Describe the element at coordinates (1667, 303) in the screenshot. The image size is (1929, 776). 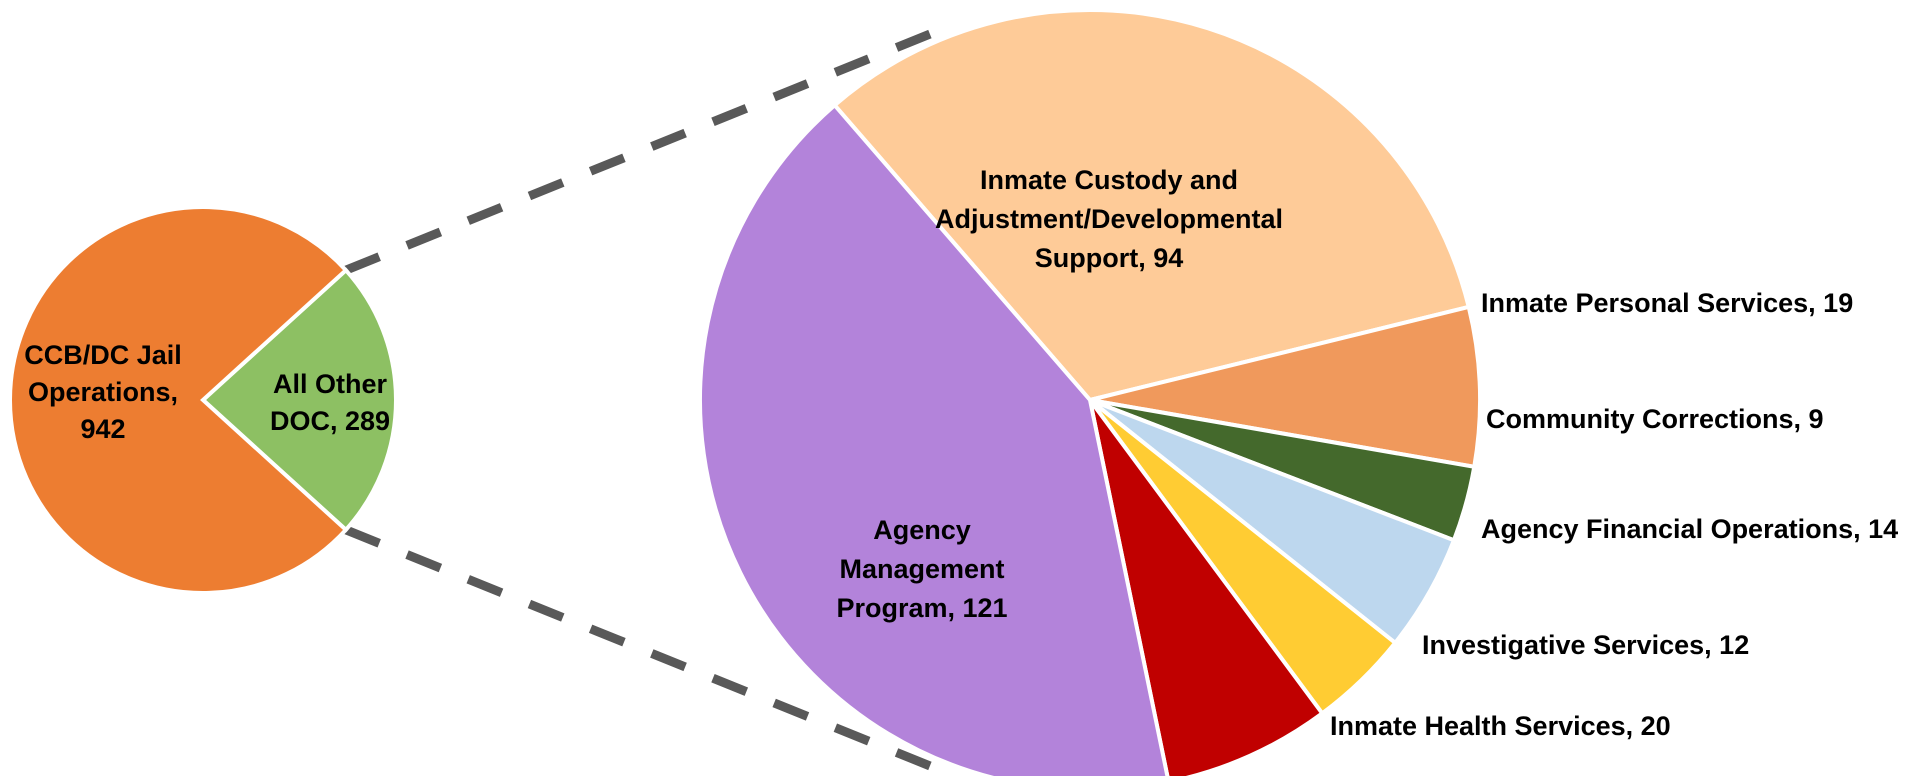
I see `label-inmate-personal-services-19: Inmate Personal Services, 19` at that location.